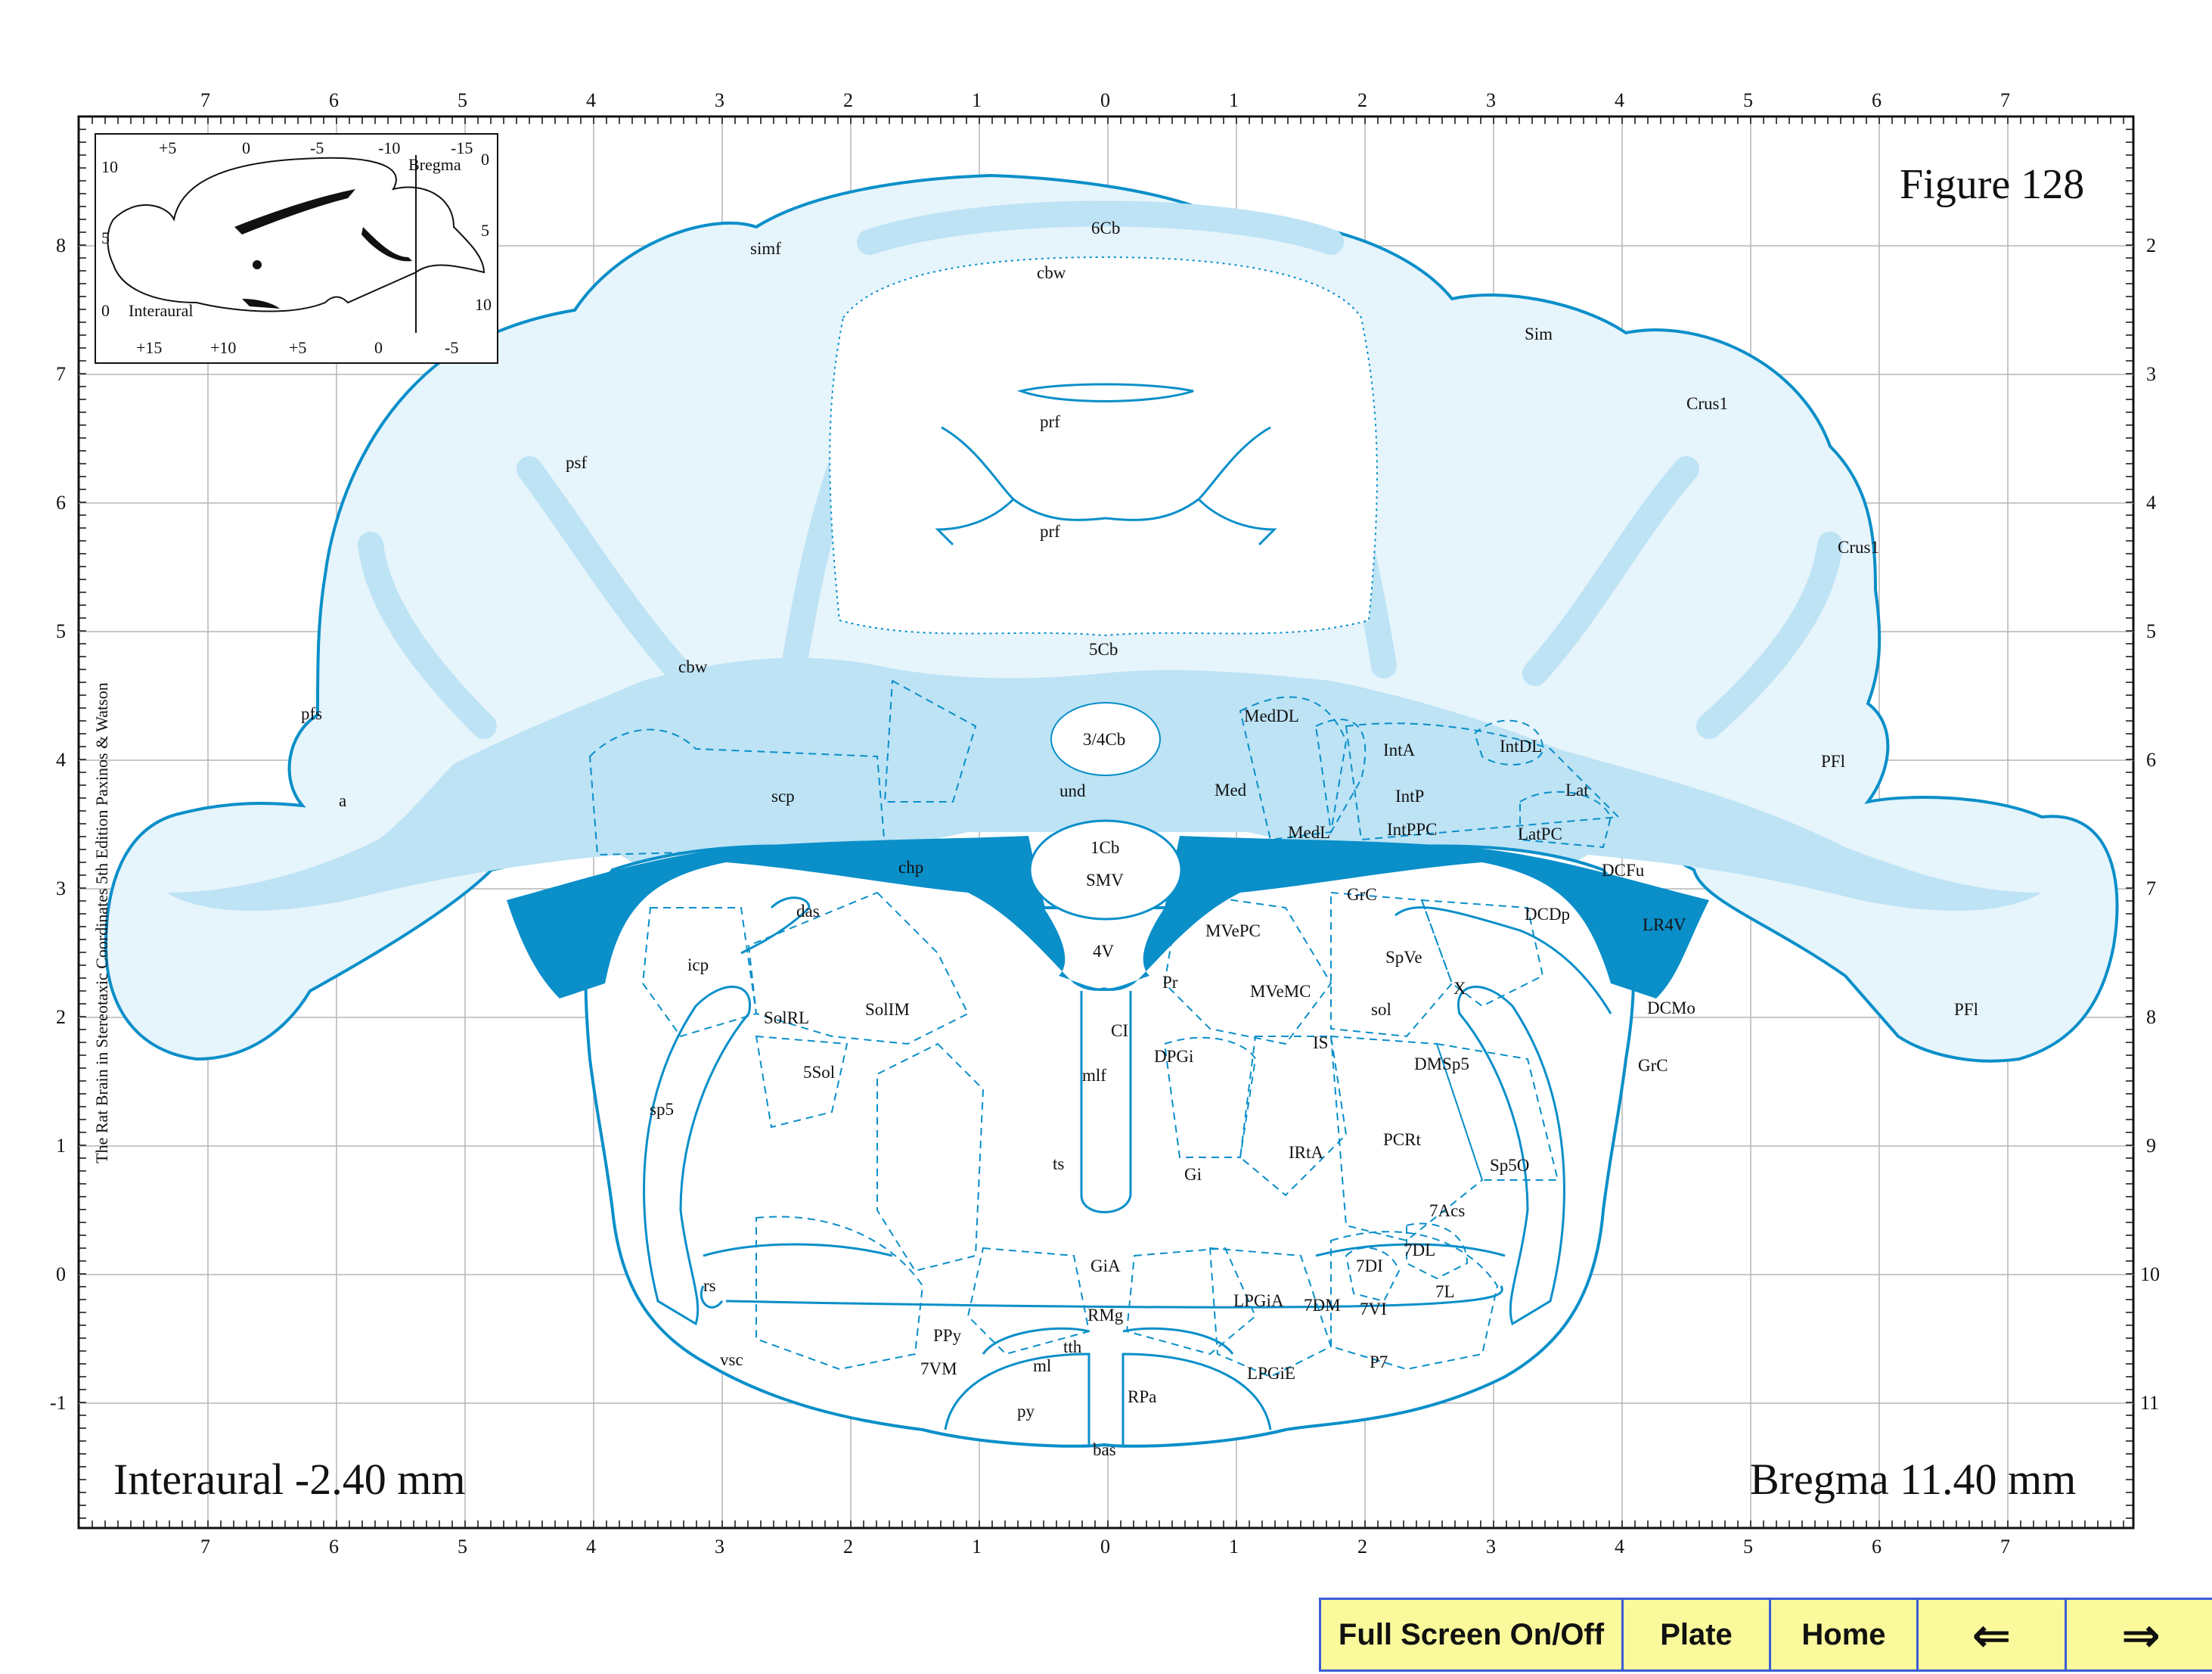  What do you see at coordinates (1193, 1174) in the screenshot?
I see `label-gi: Gi` at bounding box center [1193, 1174].